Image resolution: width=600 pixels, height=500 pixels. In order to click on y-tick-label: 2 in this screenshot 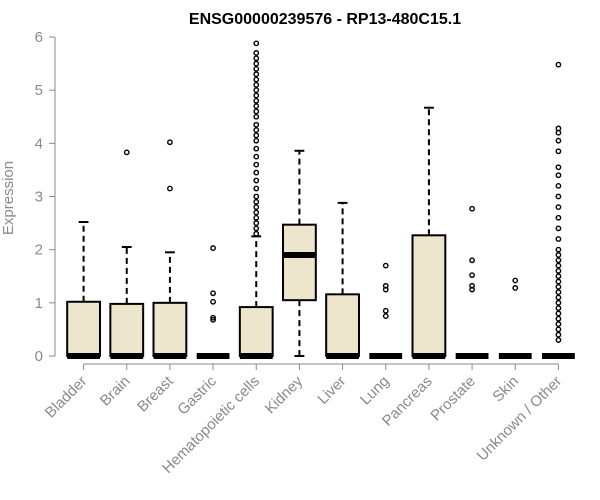, I will do `click(39, 250)`.